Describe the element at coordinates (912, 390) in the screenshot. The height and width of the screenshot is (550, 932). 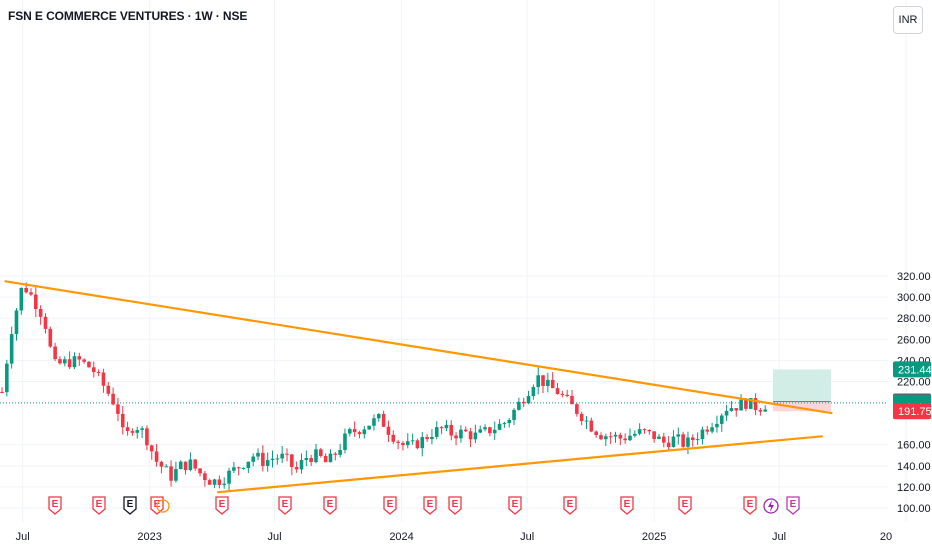
I see `price-labels: 231.44200.99199.664d 5h191.75` at that location.